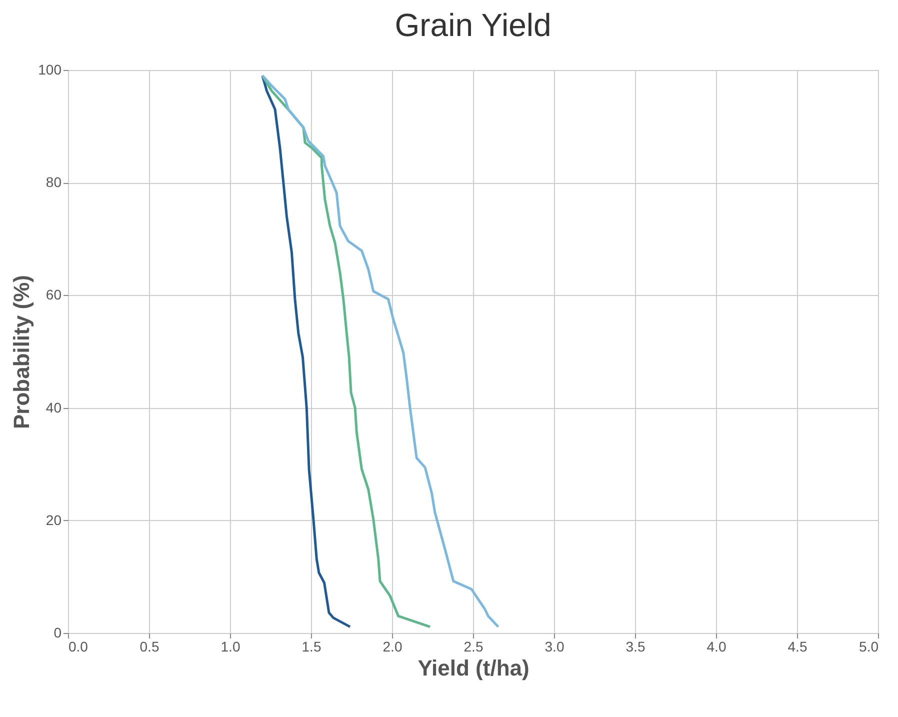 This screenshot has height=717, width=898. I want to click on x-tick-label: 2.0, so click(392, 646).